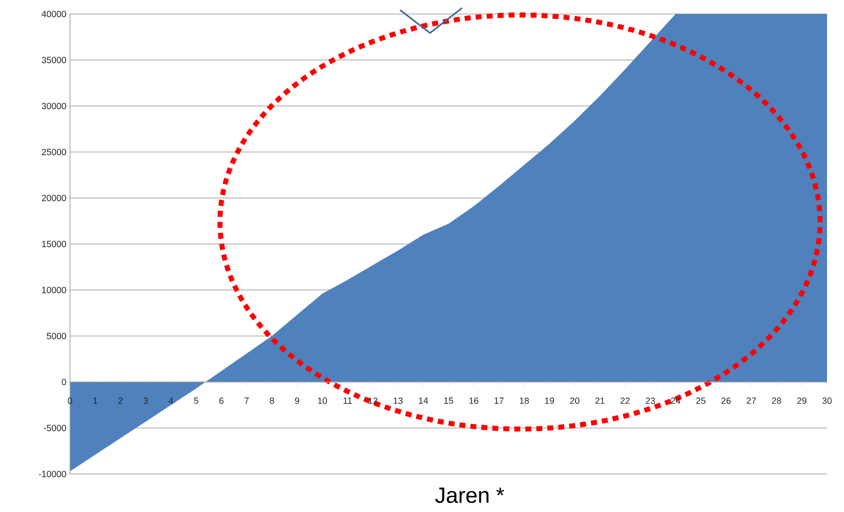 This screenshot has height=512, width=844. What do you see at coordinates (801, 401) in the screenshot?
I see `x-tick-label: 29` at bounding box center [801, 401].